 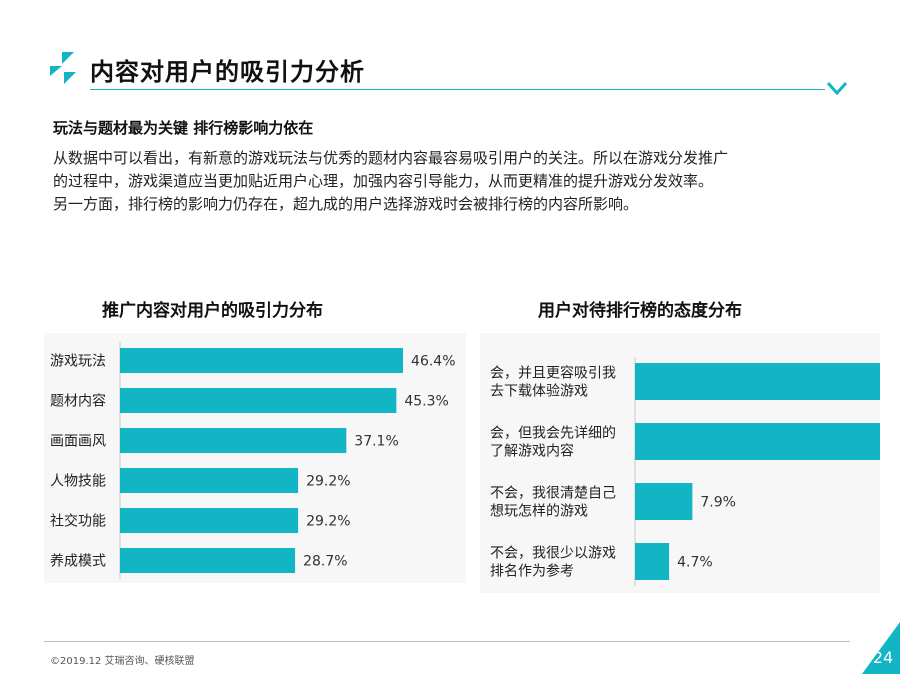 What do you see at coordinates (553, 434) in the screenshot?
I see `category-label-line: 会，但我会先详细的` at bounding box center [553, 434].